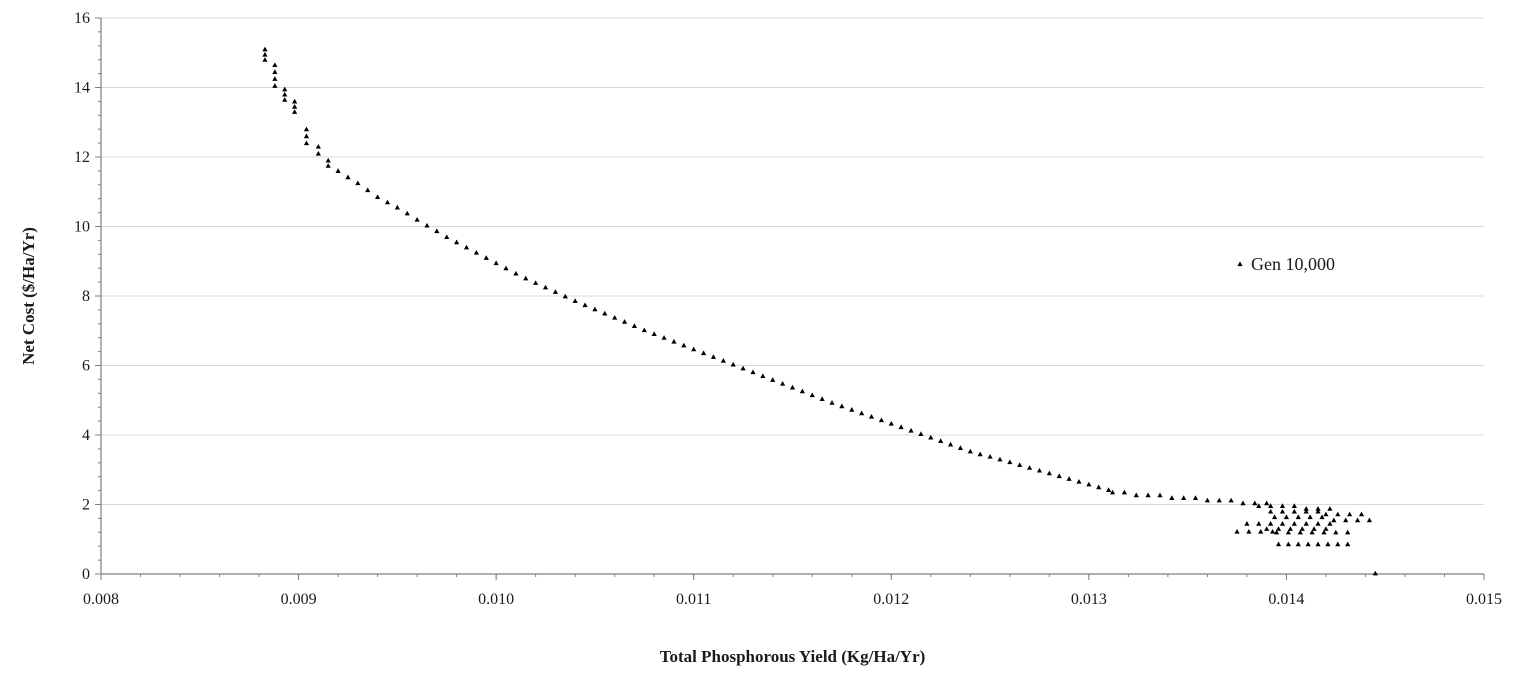 The image size is (1522, 674). Describe the element at coordinates (82, 18) in the screenshot. I see `y-tick-label: 16` at that location.